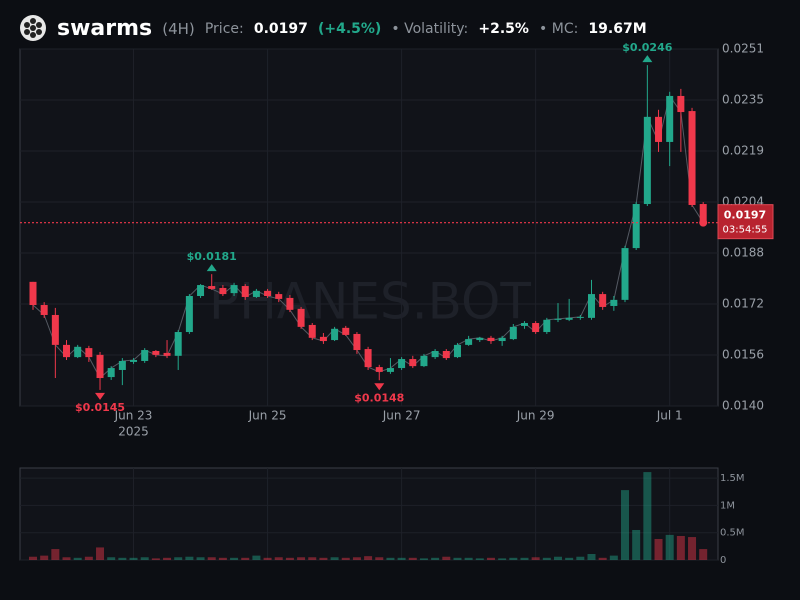 This screenshot has width=800, height=600. What do you see at coordinates (369, 514) in the screenshot?
I see `volume-panel` at bounding box center [369, 514].